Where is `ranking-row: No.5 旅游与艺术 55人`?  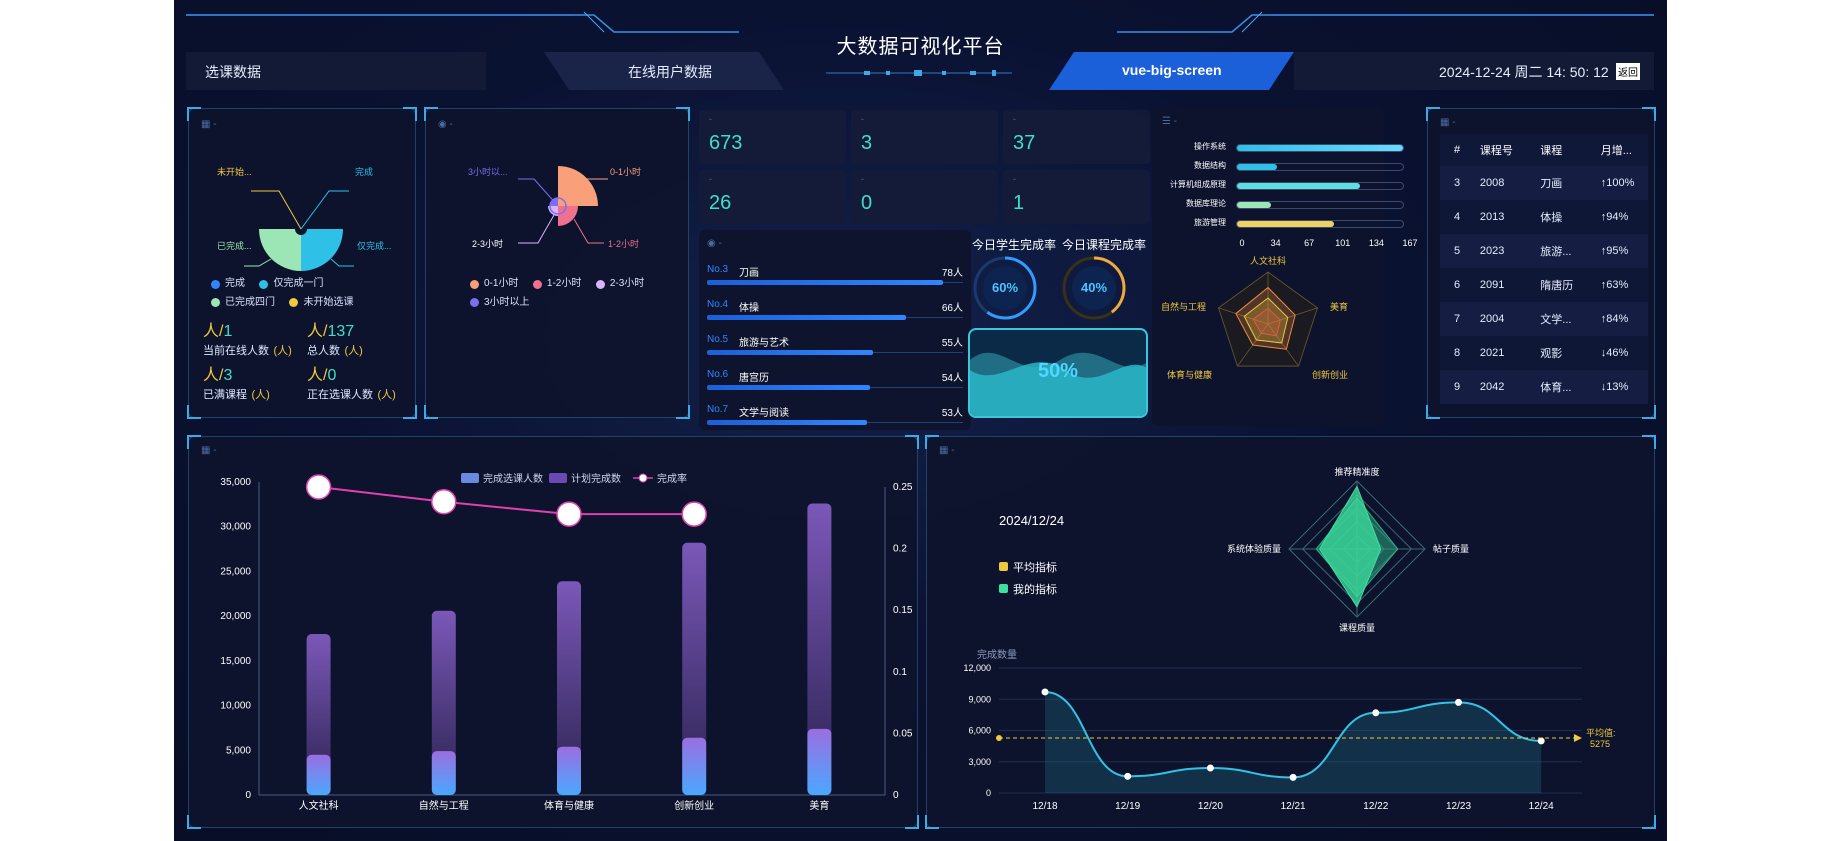 ranking-row: No.5 旅游与艺术 55人 is located at coordinates (835, 347).